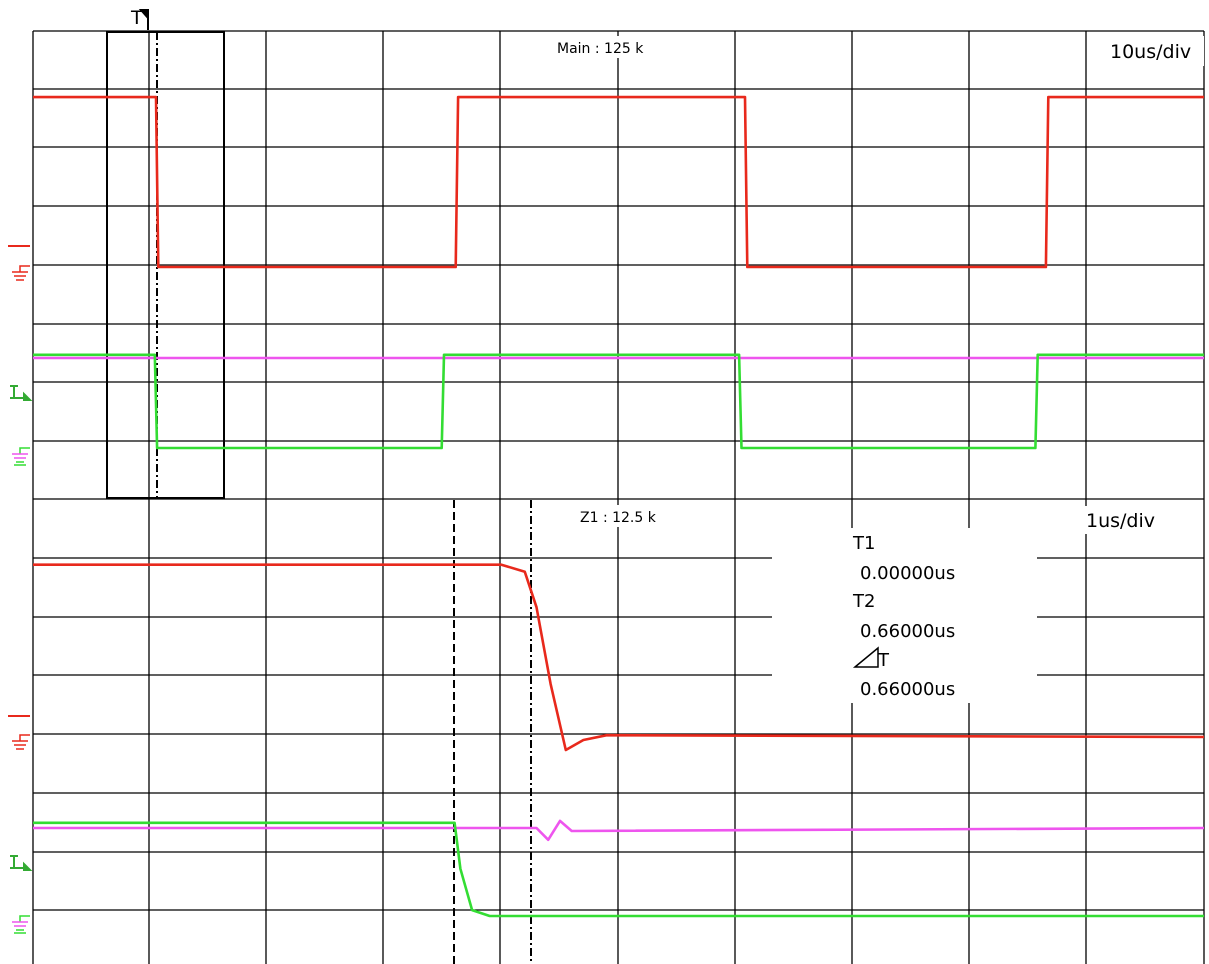 This screenshot has height=964, width=1209. What do you see at coordinates (21, 273) in the screenshot?
I see `ch1-ground-icon-main` at bounding box center [21, 273].